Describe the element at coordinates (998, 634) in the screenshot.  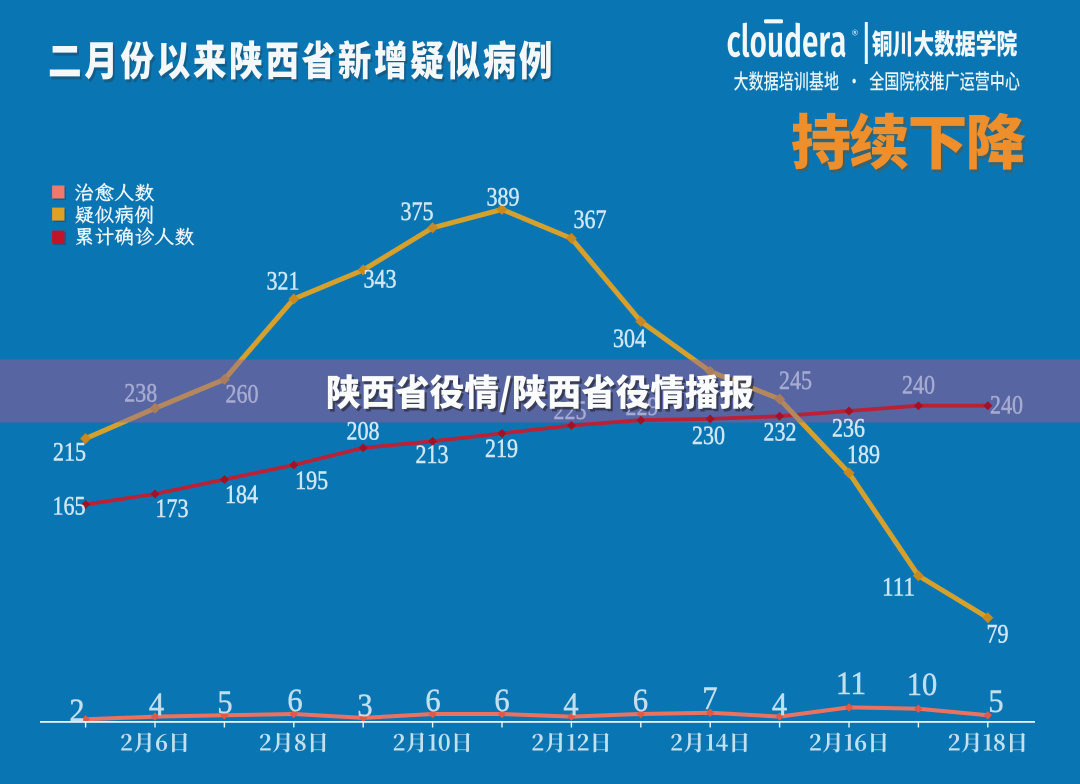
I see `svg-text: 79` at that location.